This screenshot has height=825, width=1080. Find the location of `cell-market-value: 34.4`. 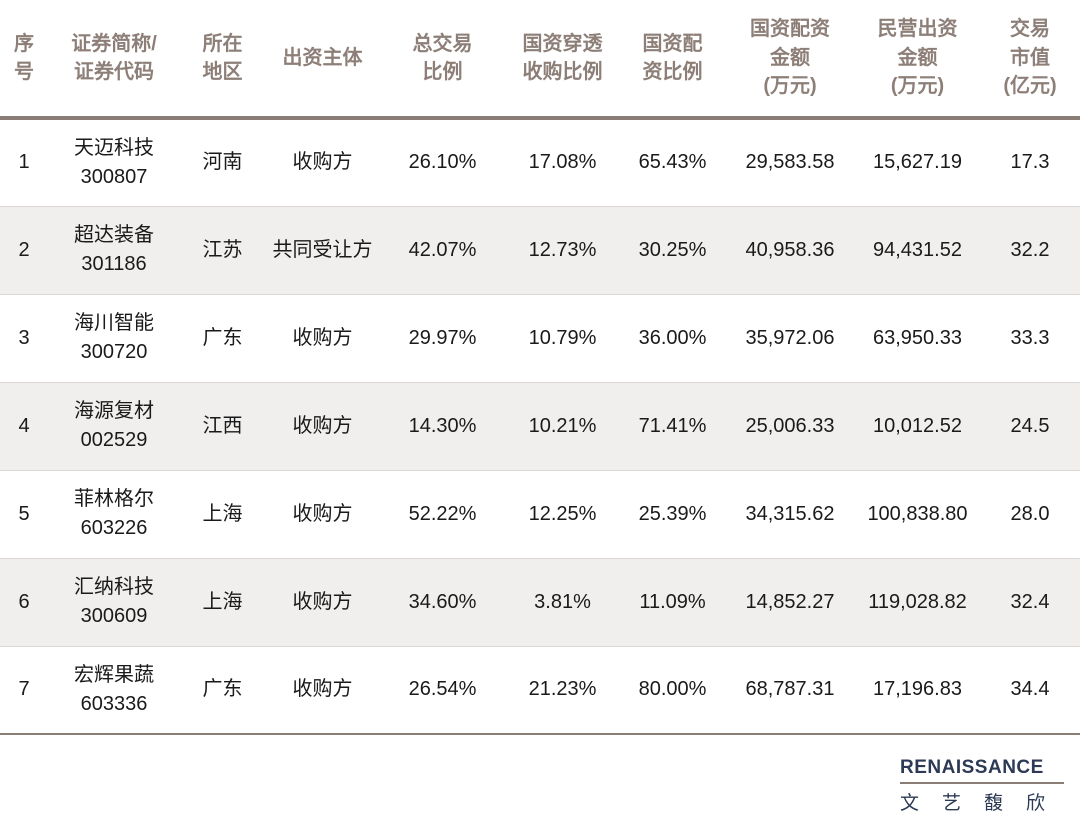

cell-market-value: 34.4 is located at coordinates (1030, 689).